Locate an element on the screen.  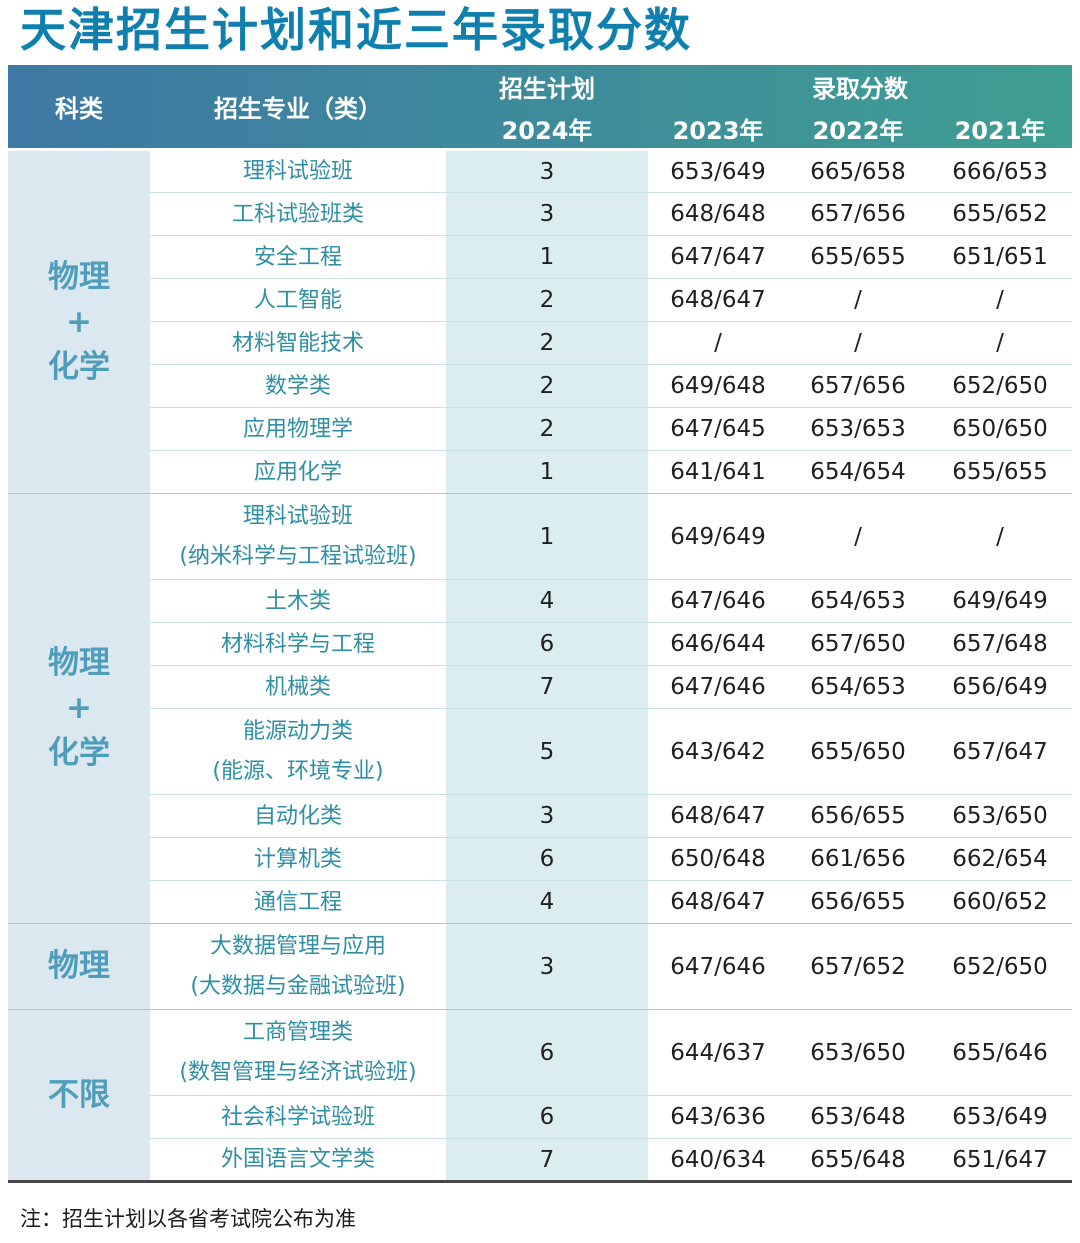
score-2022-cell: 657/656 is located at coordinates (858, 214).